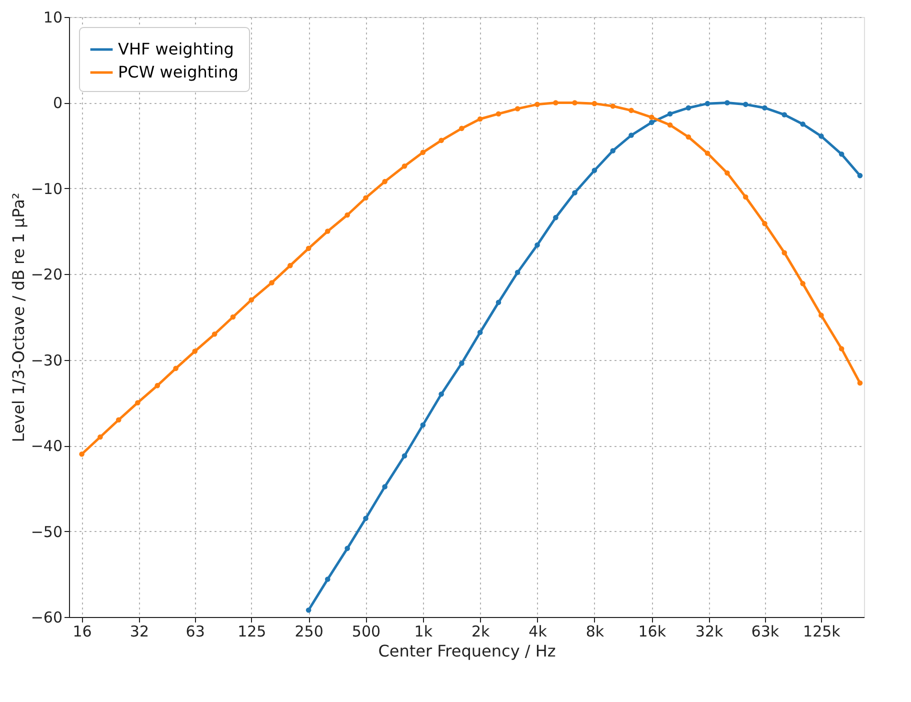 This screenshot has width=911, height=702. What do you see at coordinates (46, 617) in the screenshot?
I see `y-tick-label: −60` at bounding box center [46, 617].